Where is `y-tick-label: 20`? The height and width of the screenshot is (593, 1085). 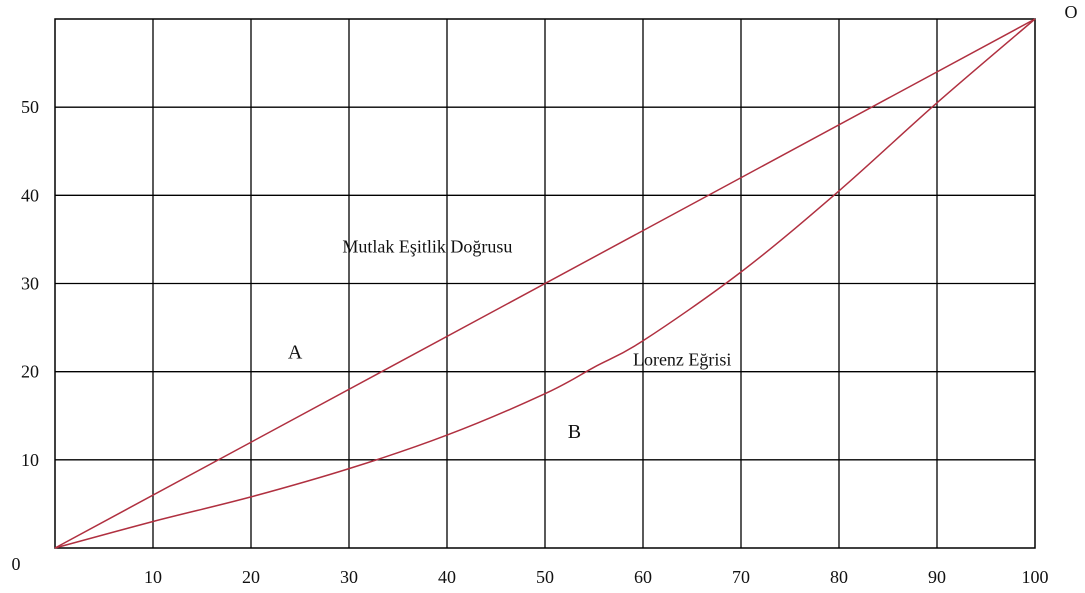
y-tick-label: 20 is located at coordinates (30, 372).